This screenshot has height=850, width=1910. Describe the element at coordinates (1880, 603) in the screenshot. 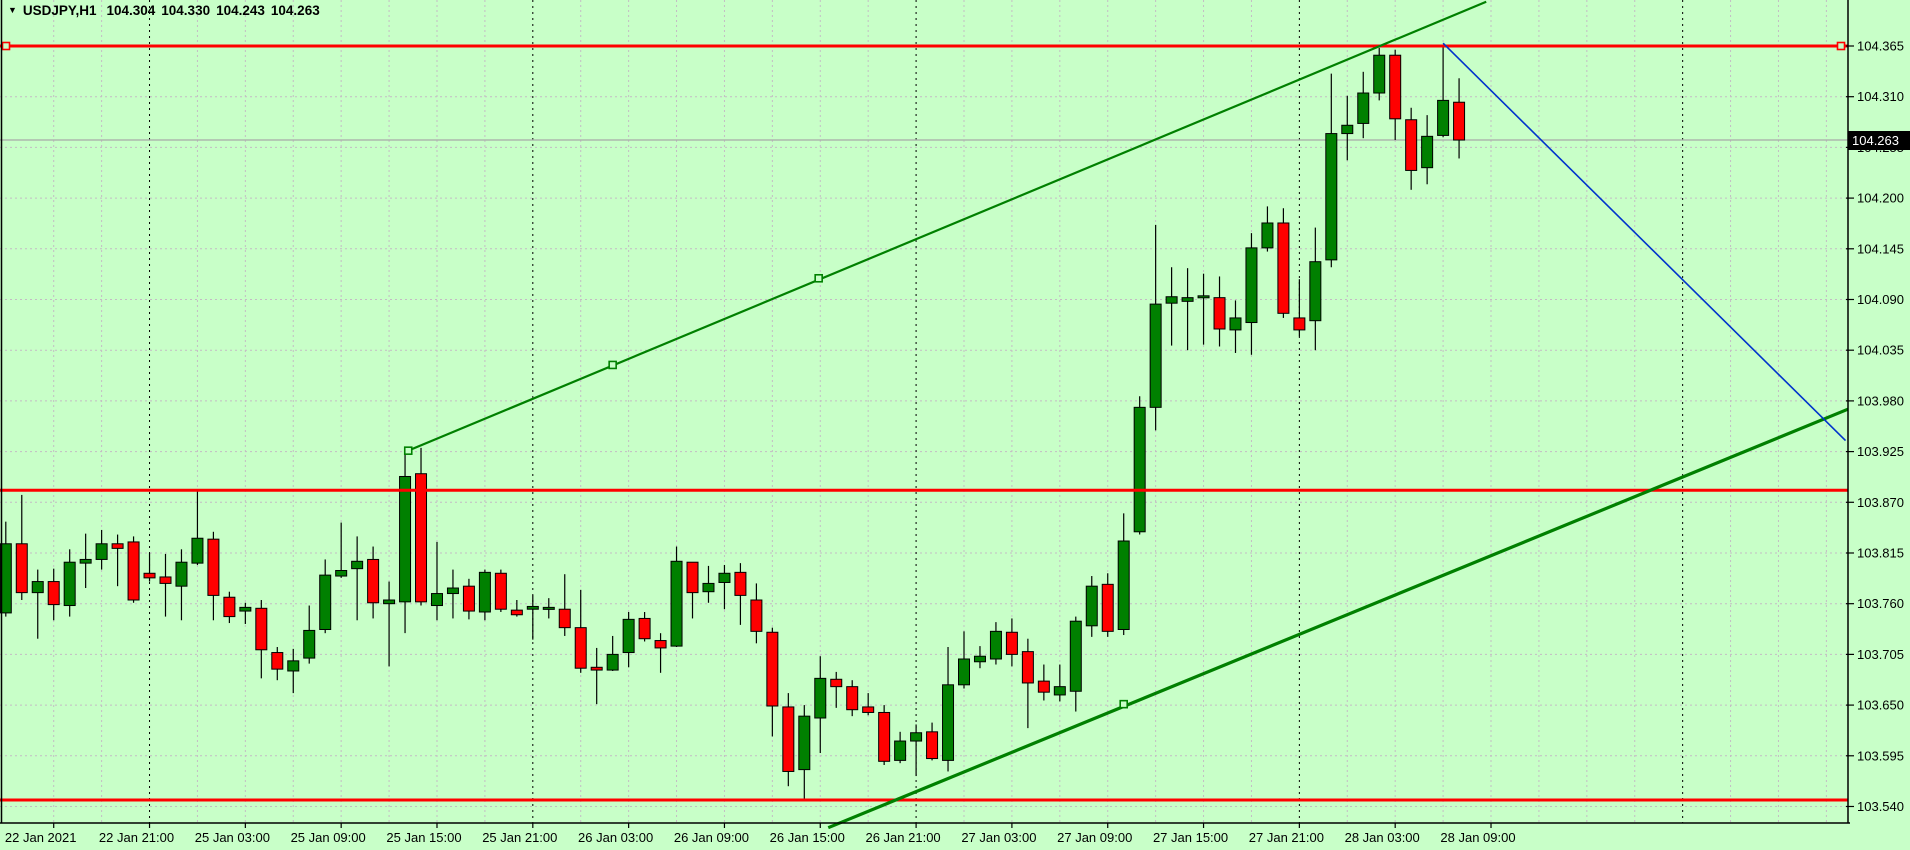

I see `price-axis-label: 103.760` at that location.